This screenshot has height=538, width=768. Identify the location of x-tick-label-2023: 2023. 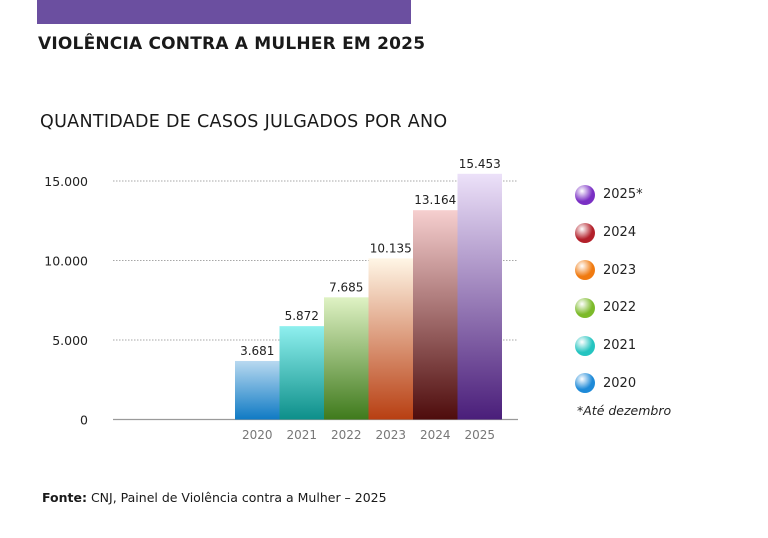
(390, 435).